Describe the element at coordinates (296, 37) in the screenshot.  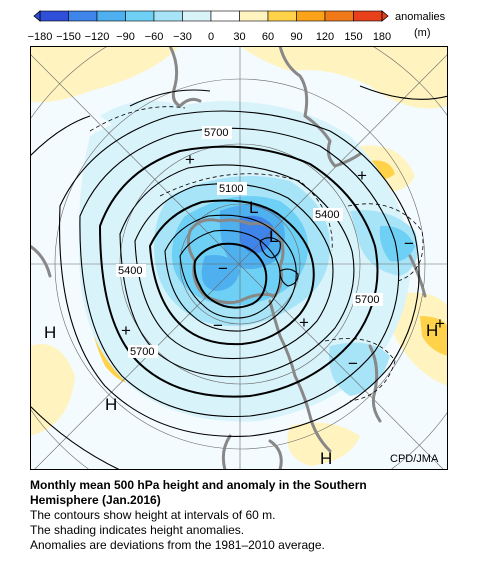
I see `colorbar-tick-label: 90` at that location.